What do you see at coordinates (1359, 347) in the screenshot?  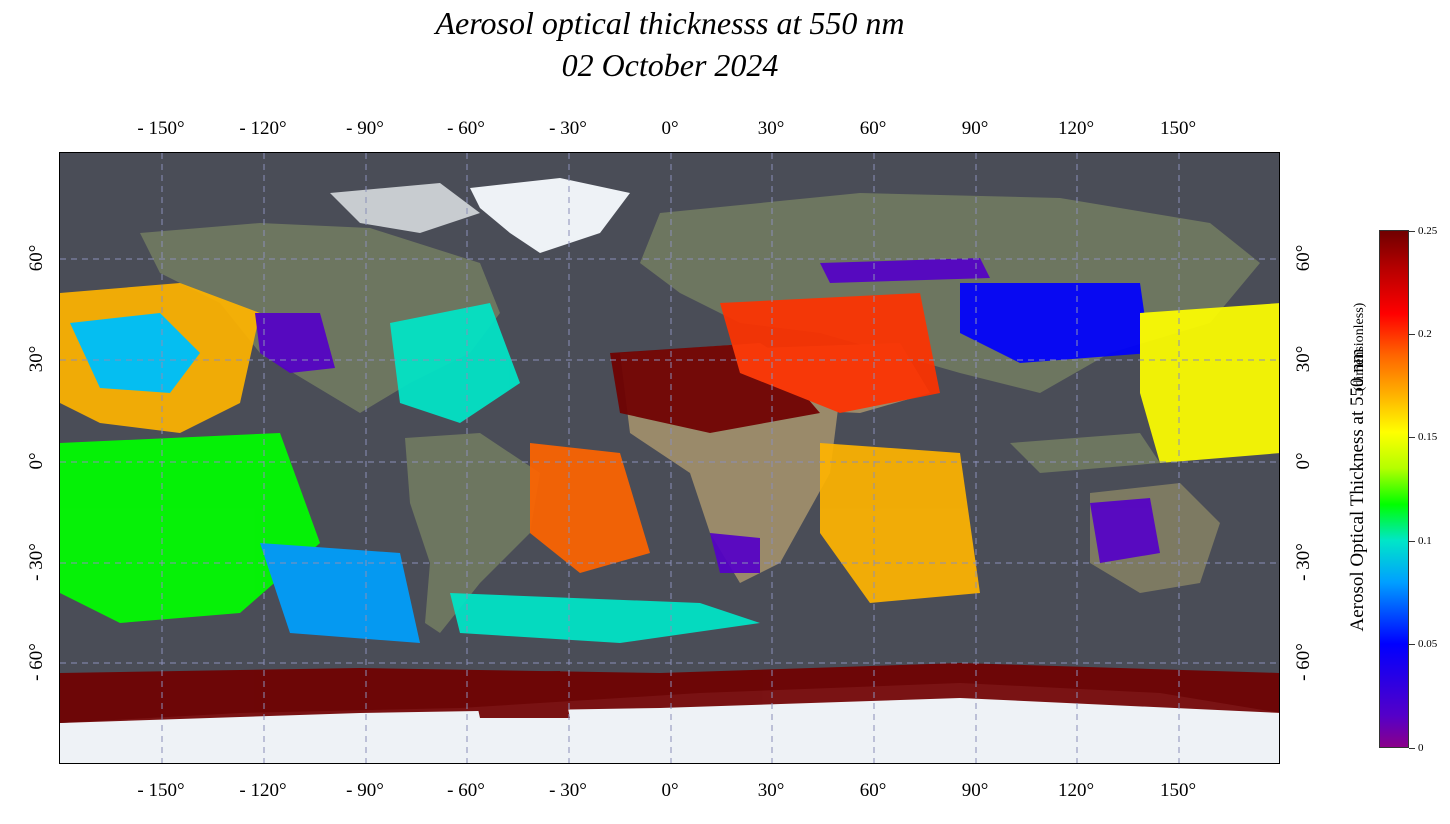 I see `colorbar-unit: (dimensionless)` at bounding box center [1359, 347].